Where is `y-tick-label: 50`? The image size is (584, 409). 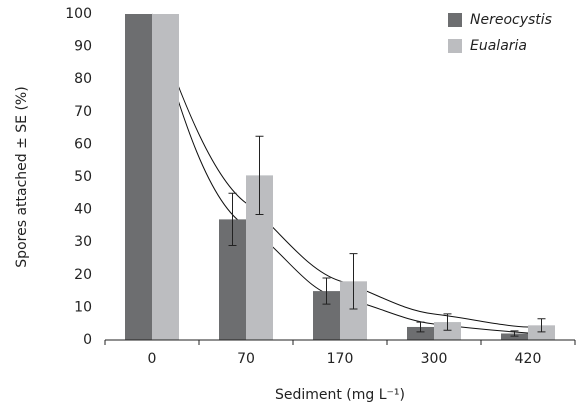 y-tick-label: 50 is located at coordinates (83, 177).